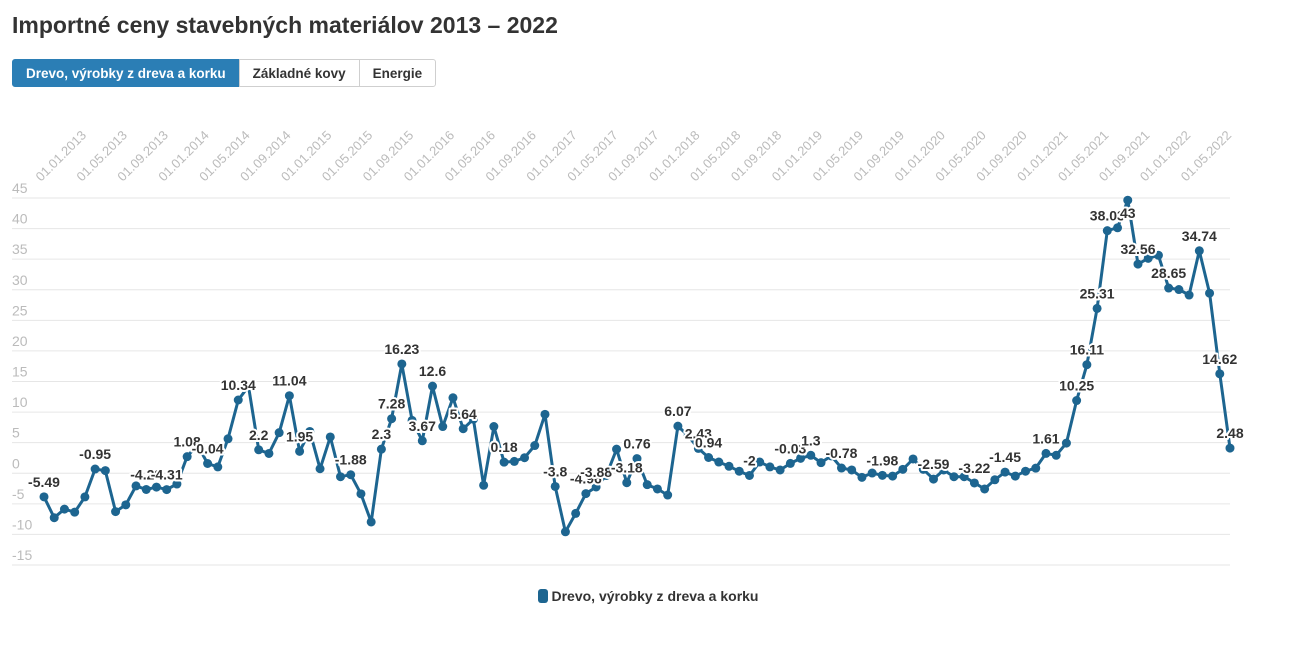 This screenshot has height=650, width=1296. What do you see at coordinates (397, 73) in the screenshot?
I see `tab-energie: Energie` at bounding box center [397, 73].